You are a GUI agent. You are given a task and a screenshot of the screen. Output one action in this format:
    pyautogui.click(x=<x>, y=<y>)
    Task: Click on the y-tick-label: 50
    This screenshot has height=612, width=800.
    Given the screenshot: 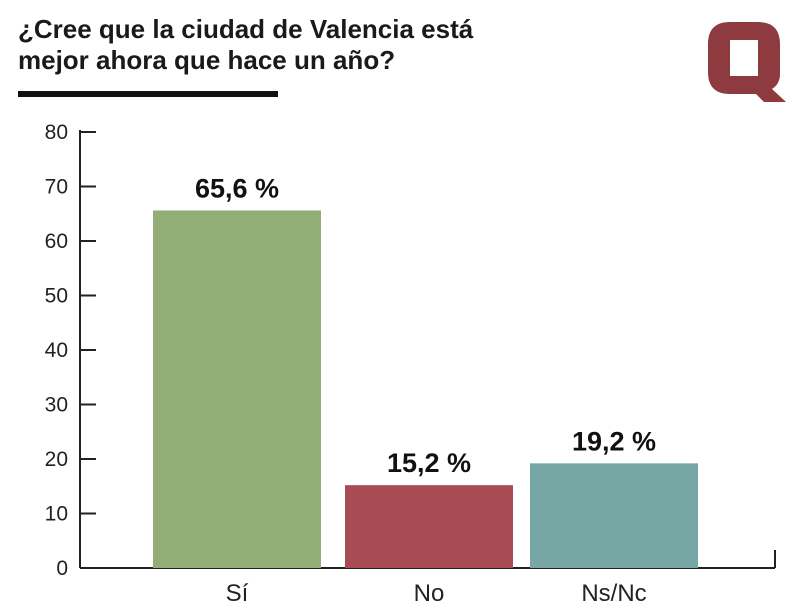 What is the action you would take?
    pyautogui.click(x=56, y=296)
    